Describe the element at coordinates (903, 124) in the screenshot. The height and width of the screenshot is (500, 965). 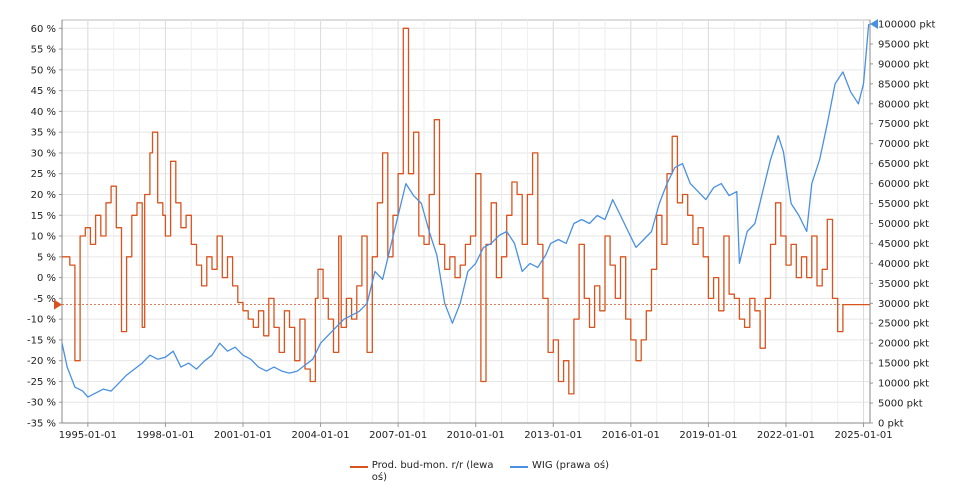
I see `right-tick-label: 75000 pkt` at that location.